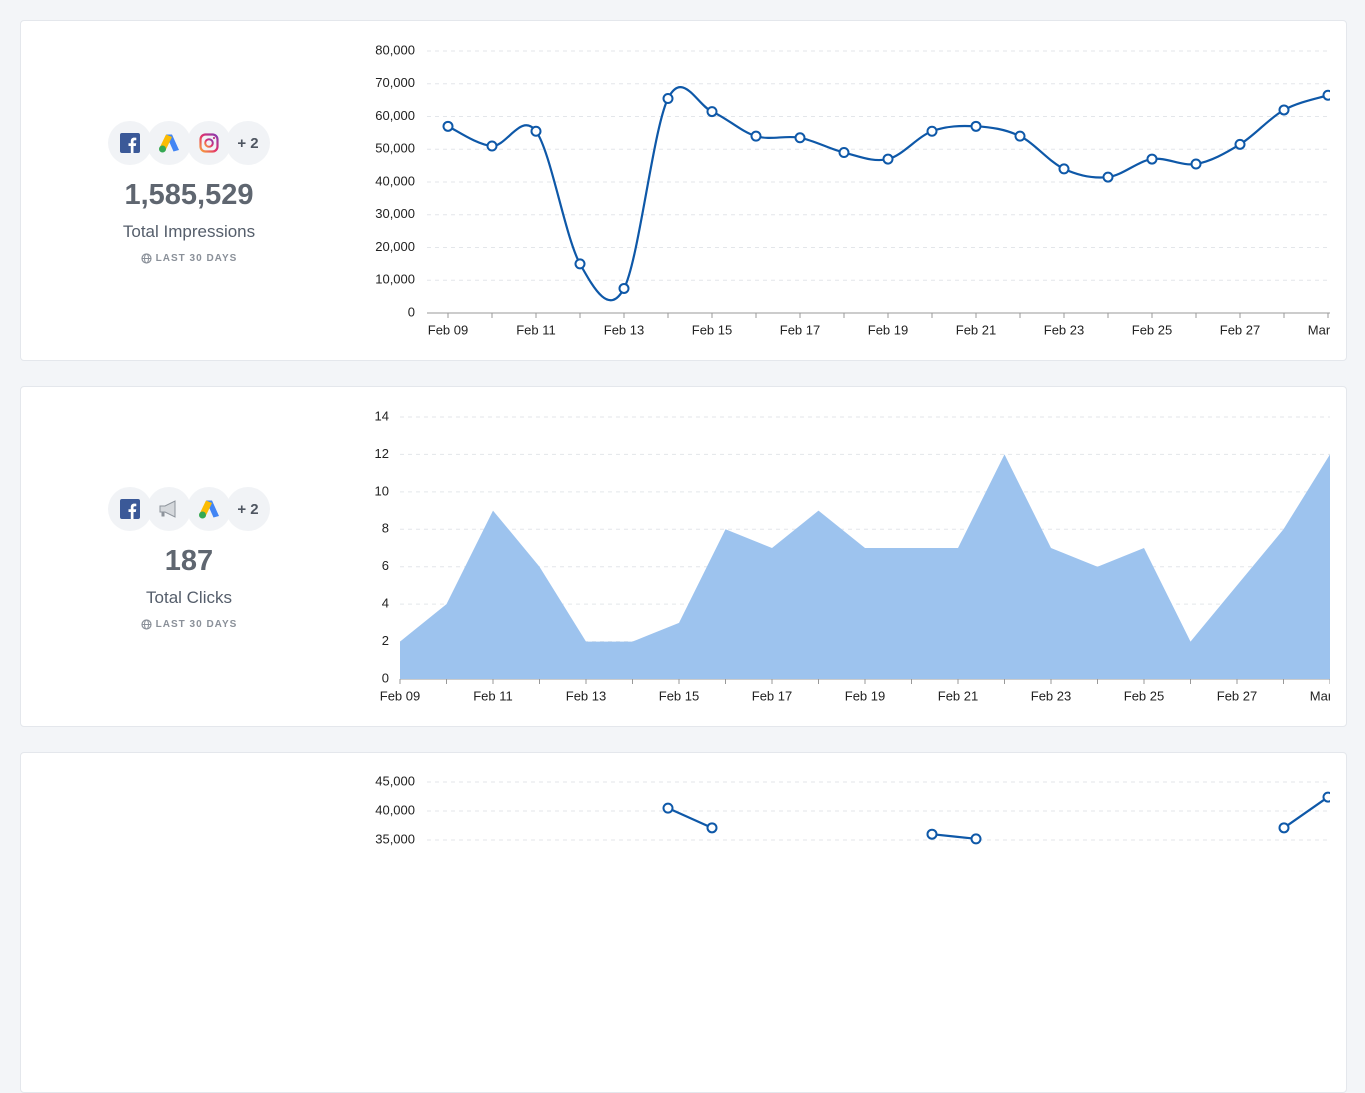  Describe the element at coordinates (189, 597) in the screenshot. I see `metric-label: Total Clicks` at that location.